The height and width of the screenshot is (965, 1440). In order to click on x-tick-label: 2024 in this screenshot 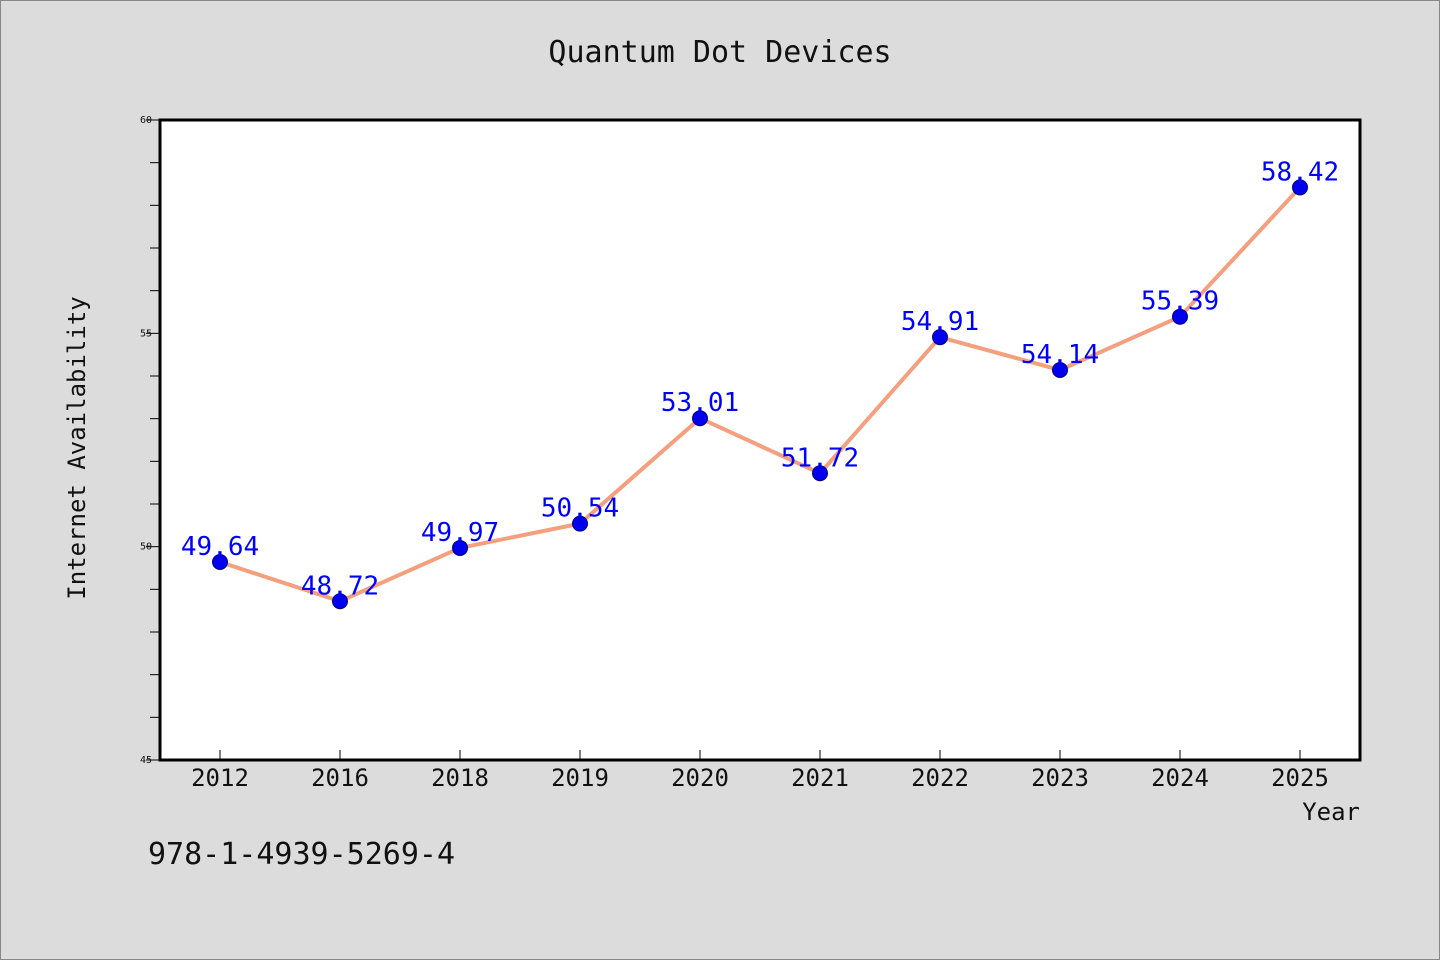, I will do `click(1180, 778)`.